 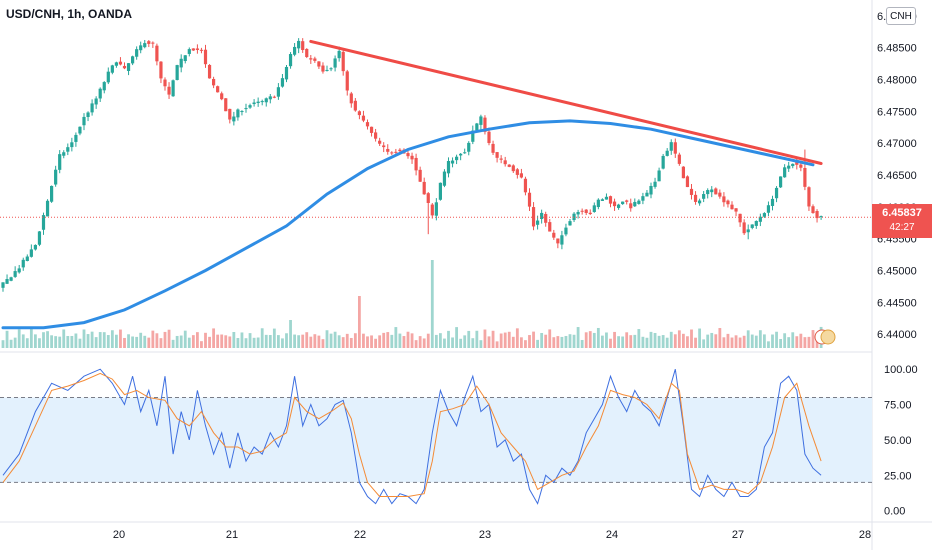 I want to click on time-tick-label: 20, so click(x=119, y=535).